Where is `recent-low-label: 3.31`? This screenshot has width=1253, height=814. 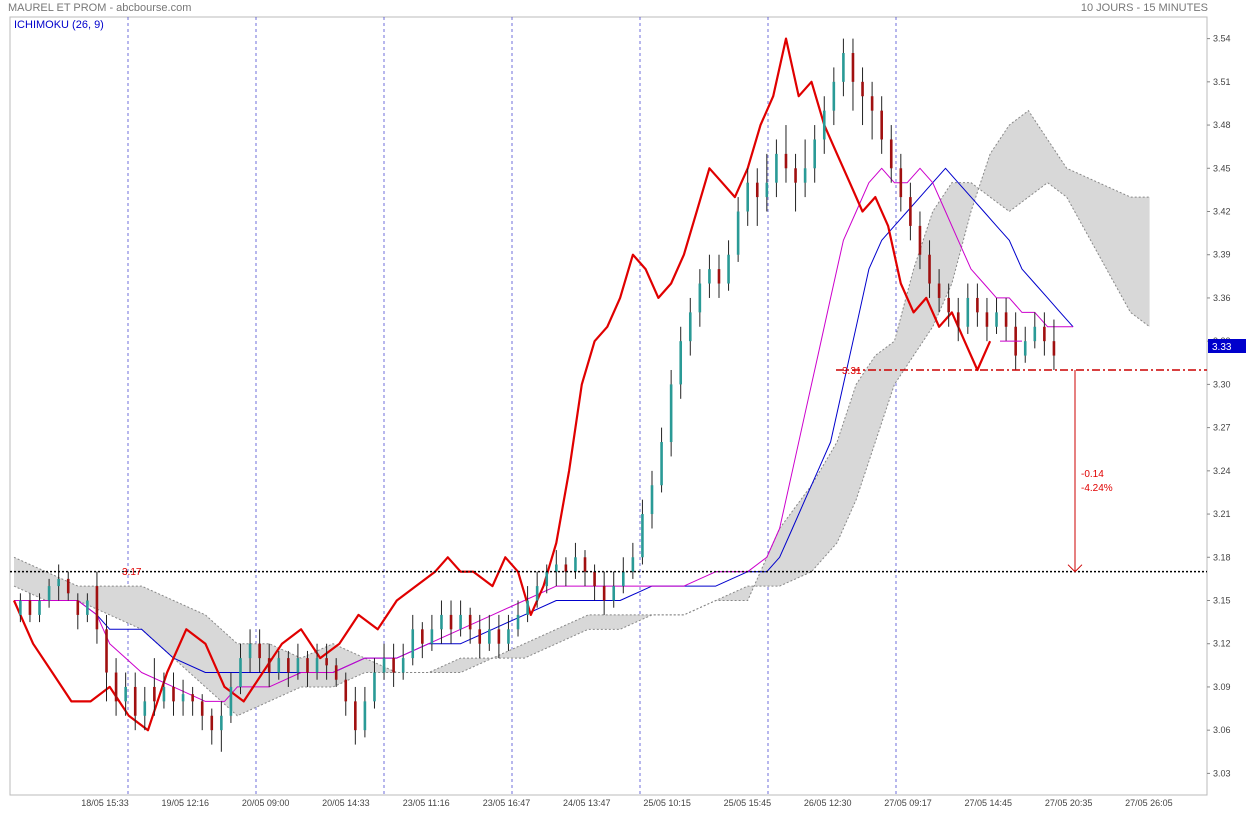
recent-low-label: 3.31 is located at coordinates (852, 371).